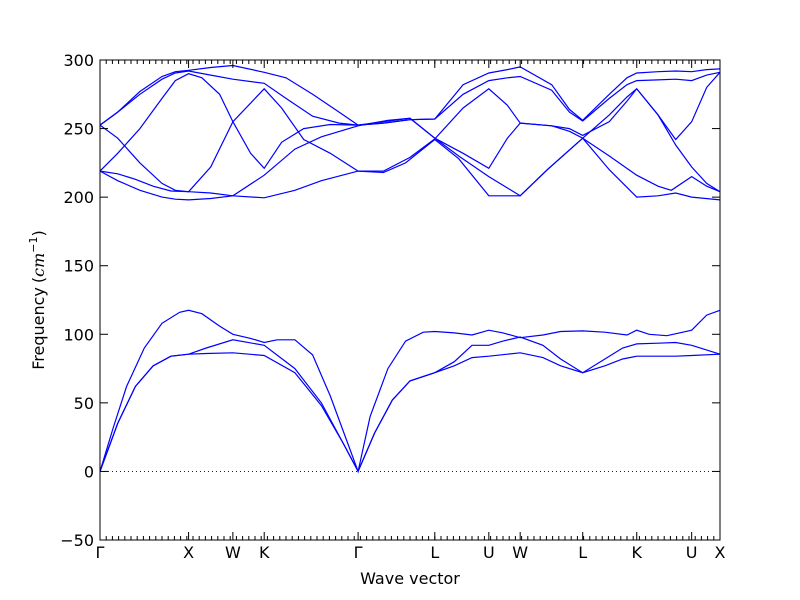 The height and width of the screenshot is (600, 800). Describe the element at coordinates (38, 265) in the screenshot. I see `y-axis-unit: cm` at that location.